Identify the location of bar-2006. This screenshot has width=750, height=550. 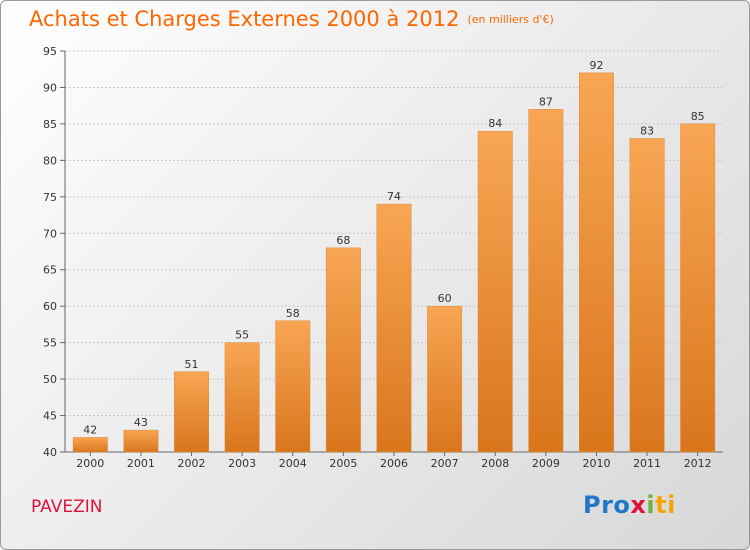
(394, 328).